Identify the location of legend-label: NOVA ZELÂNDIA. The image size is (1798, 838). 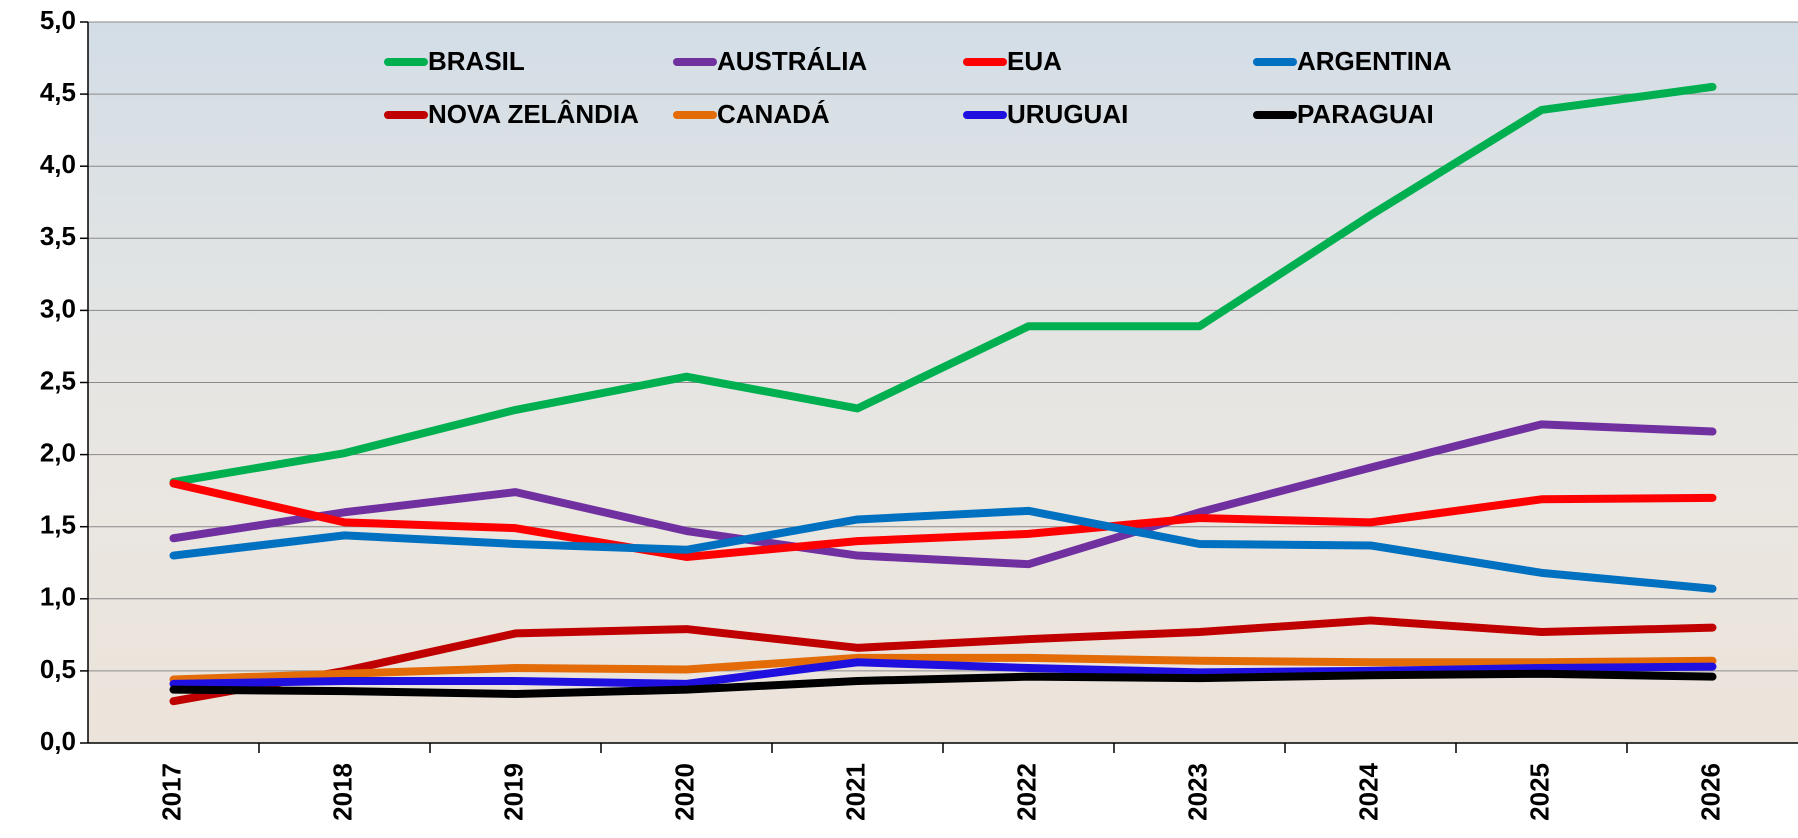
(533, 114).